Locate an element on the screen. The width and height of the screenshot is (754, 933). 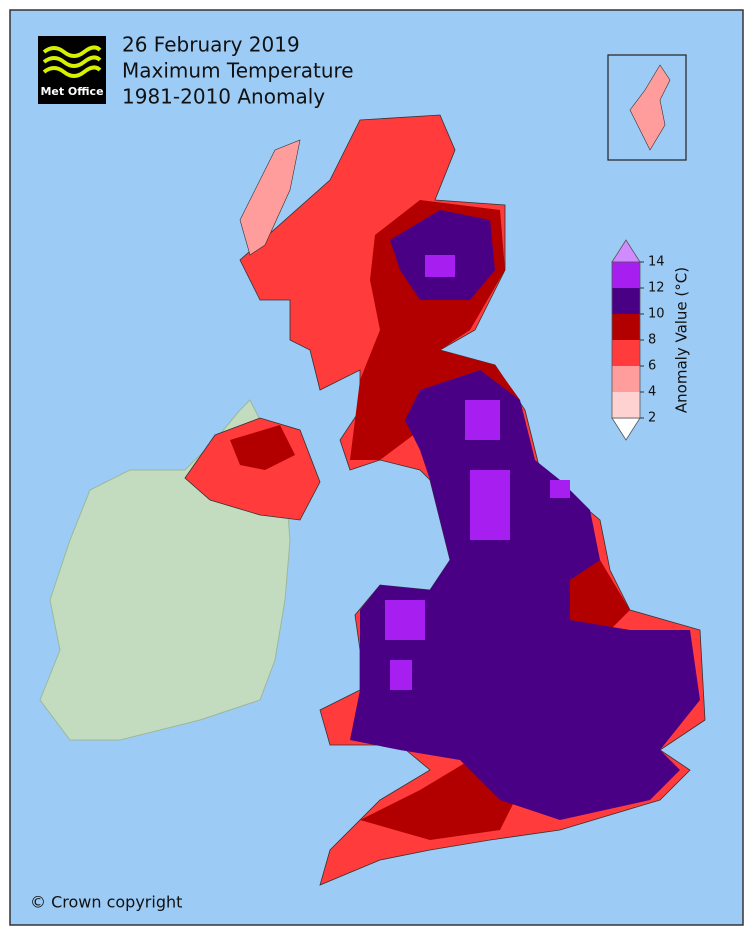
title-line: Maximum Temperature is located at coordinates (238, 71).